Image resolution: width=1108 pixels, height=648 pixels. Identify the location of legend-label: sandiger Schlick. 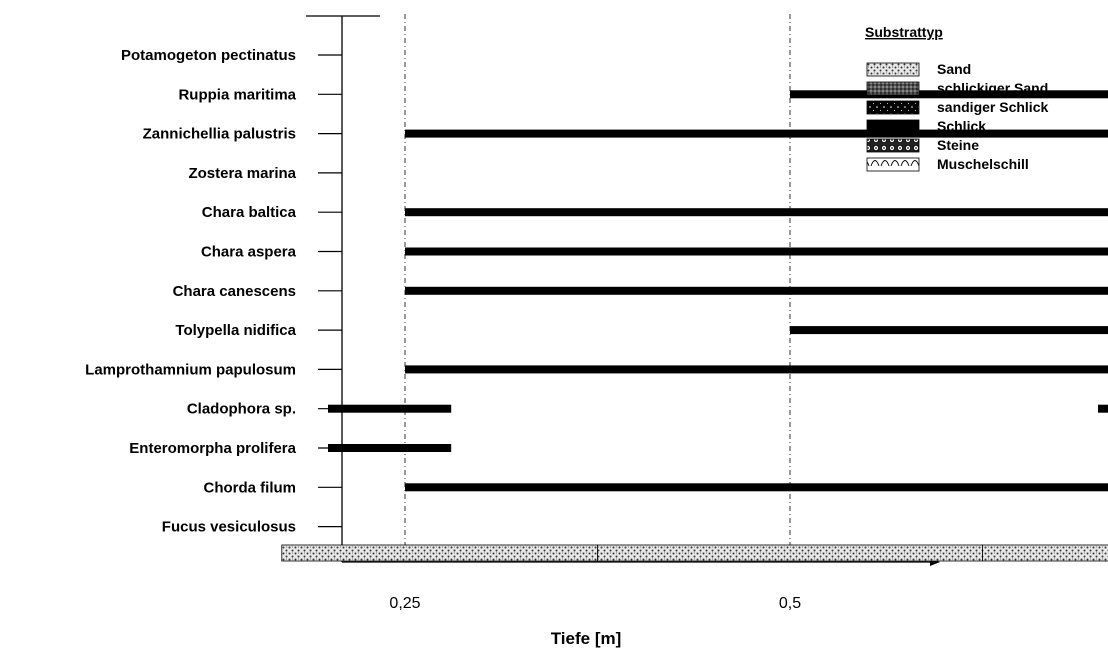
(992, 107).